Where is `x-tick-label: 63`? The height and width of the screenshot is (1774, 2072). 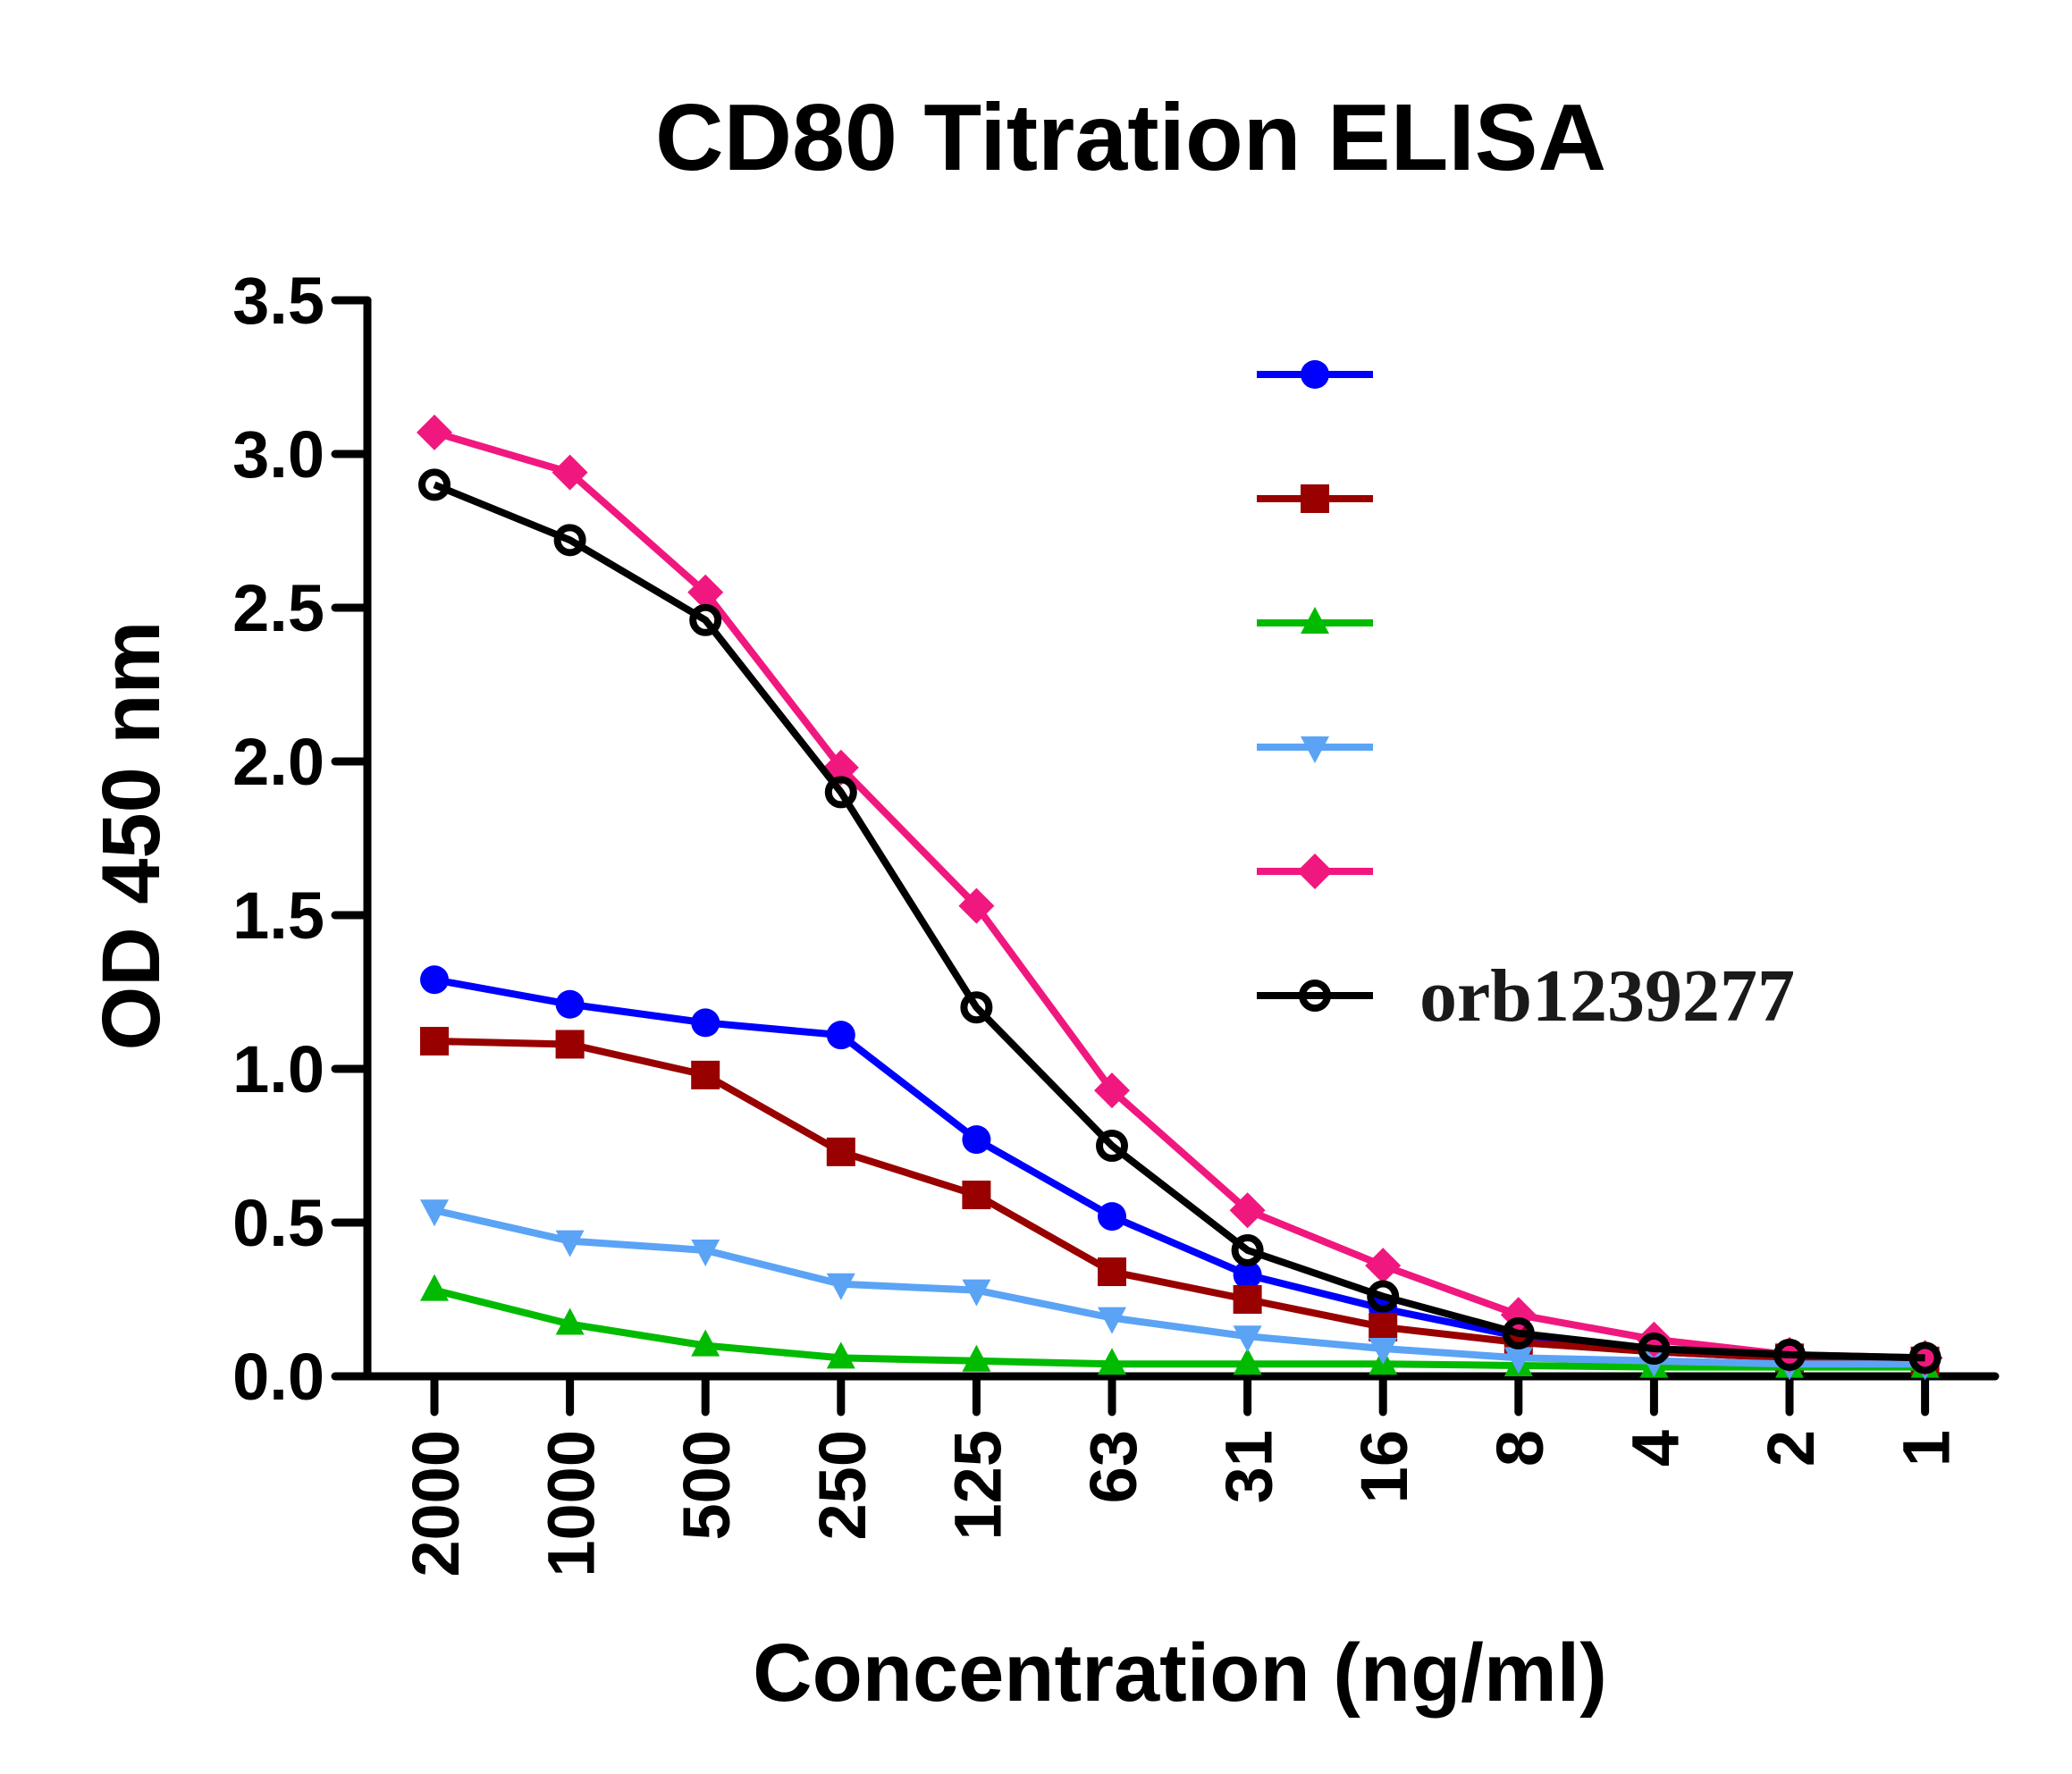
x-tick-label: 63 is located at coordinates (1113, 1467).